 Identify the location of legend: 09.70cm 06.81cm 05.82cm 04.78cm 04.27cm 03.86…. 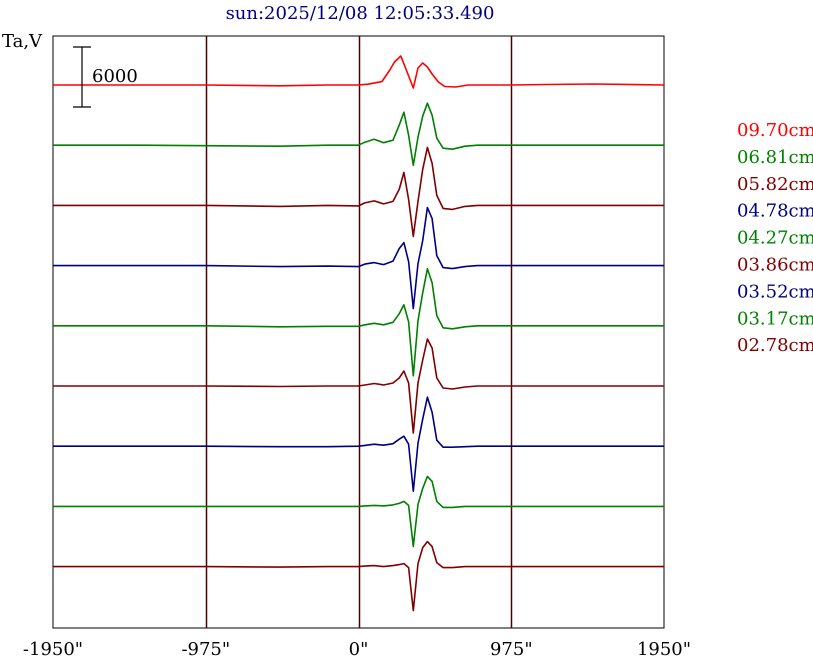
(775, 238).